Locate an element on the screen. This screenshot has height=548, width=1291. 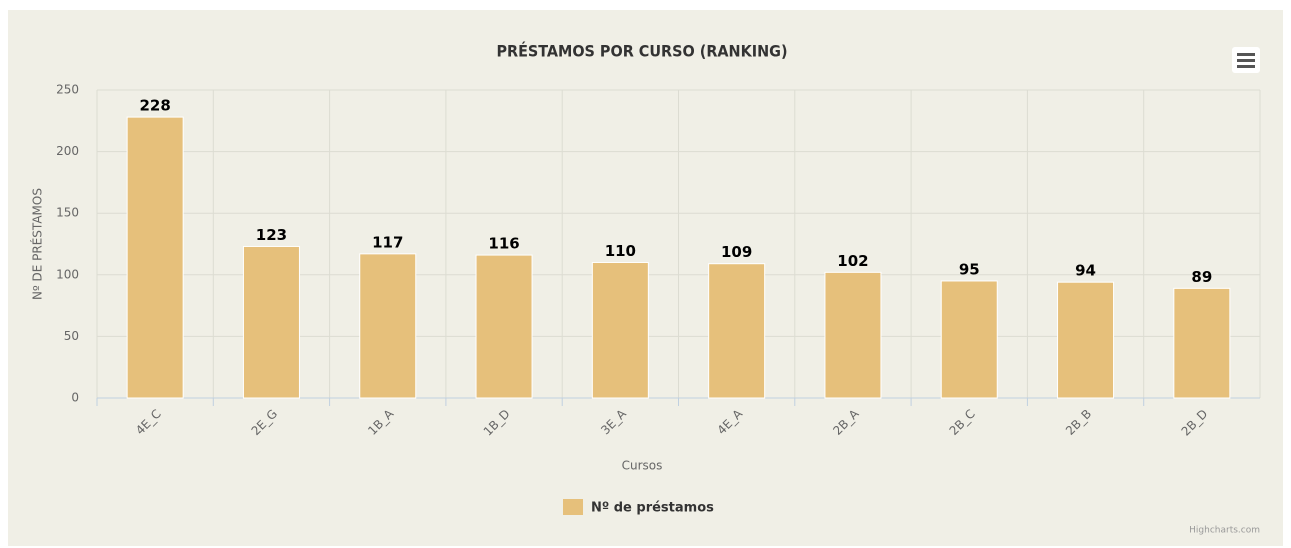
legend-label: Nº de préstamos is located at coordinates (652, 508).